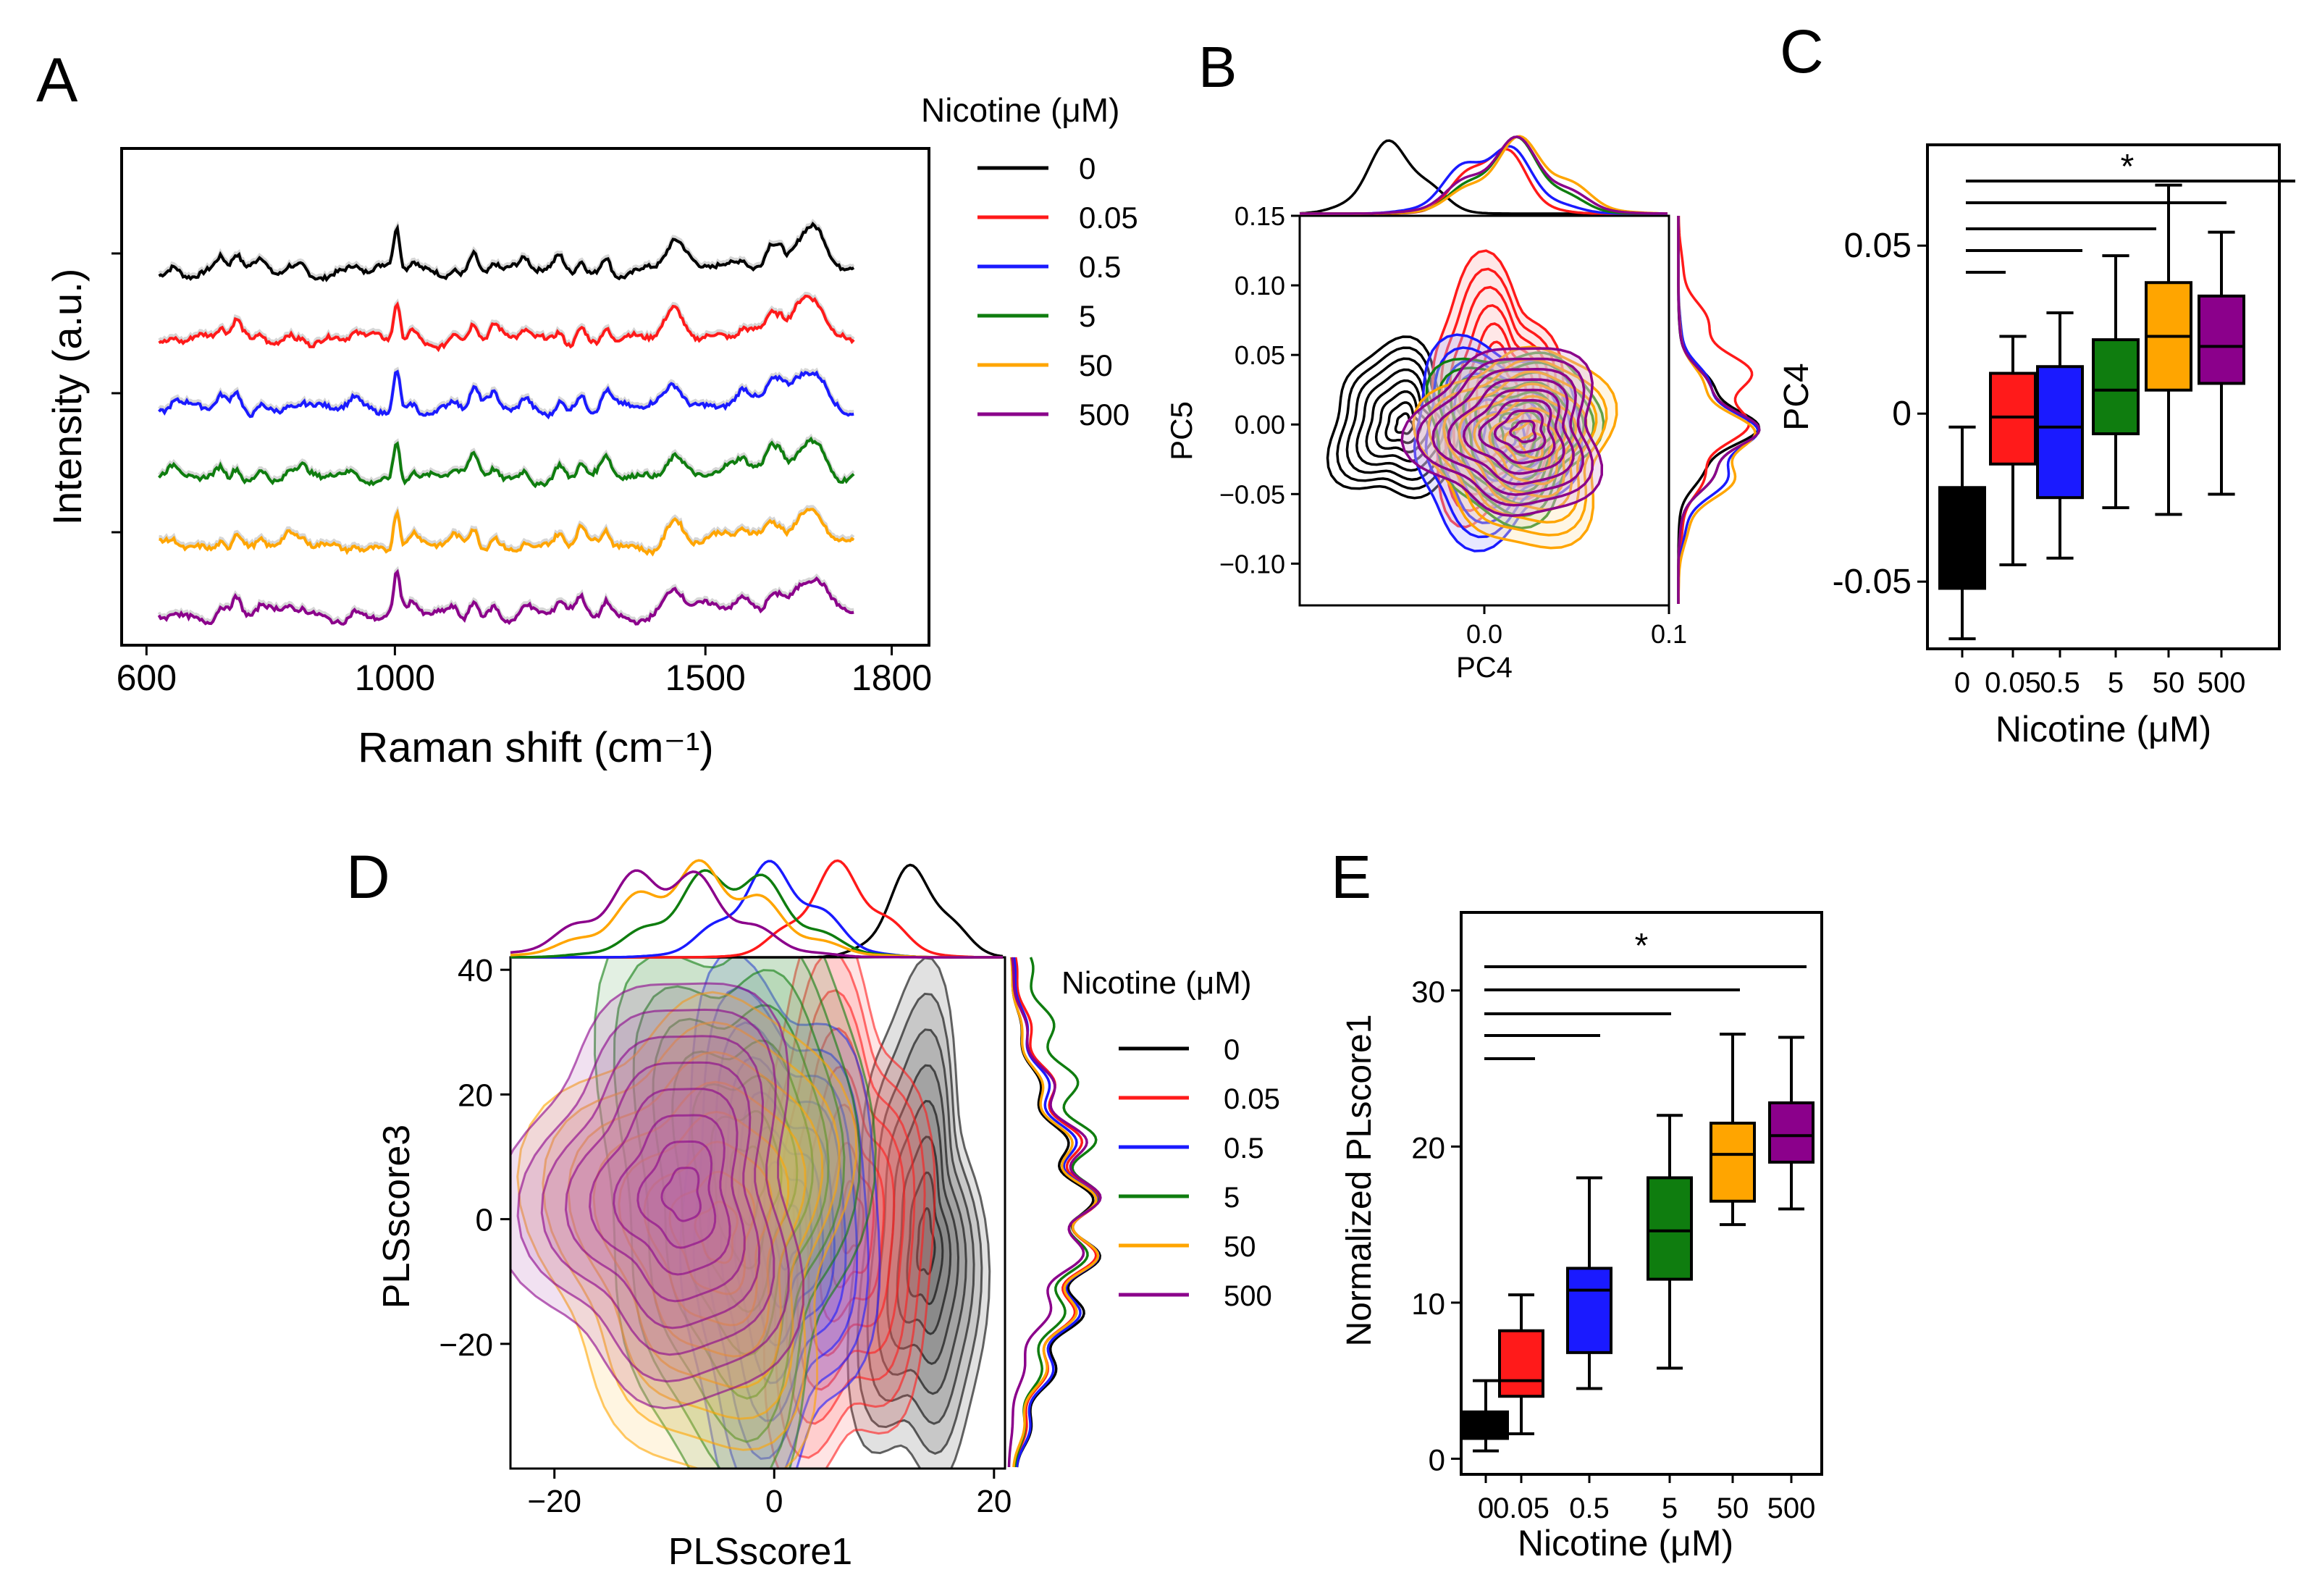 Image resolution: width=2317 pixels, height=1596 pixels. Describe the element at coordinates (1428, 1304) in the screenshot. I see `y-tick-label-e: 10` at that location.